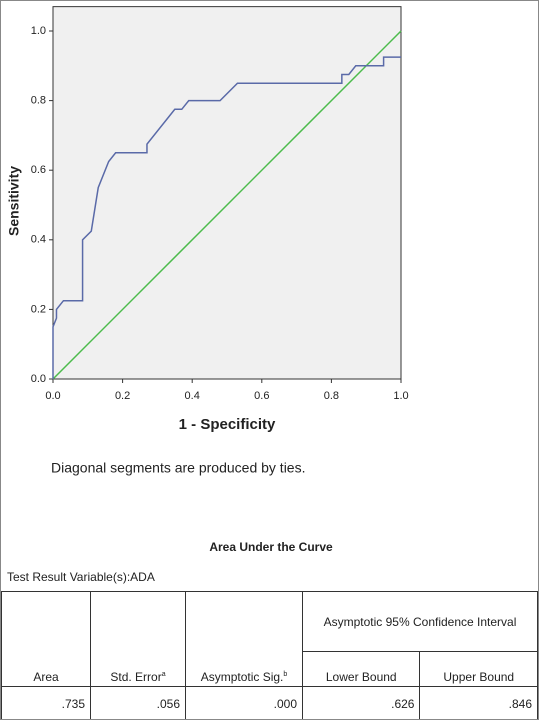  I want to click on header-cell: Asymptotic Sig.b, so click(244, 639).